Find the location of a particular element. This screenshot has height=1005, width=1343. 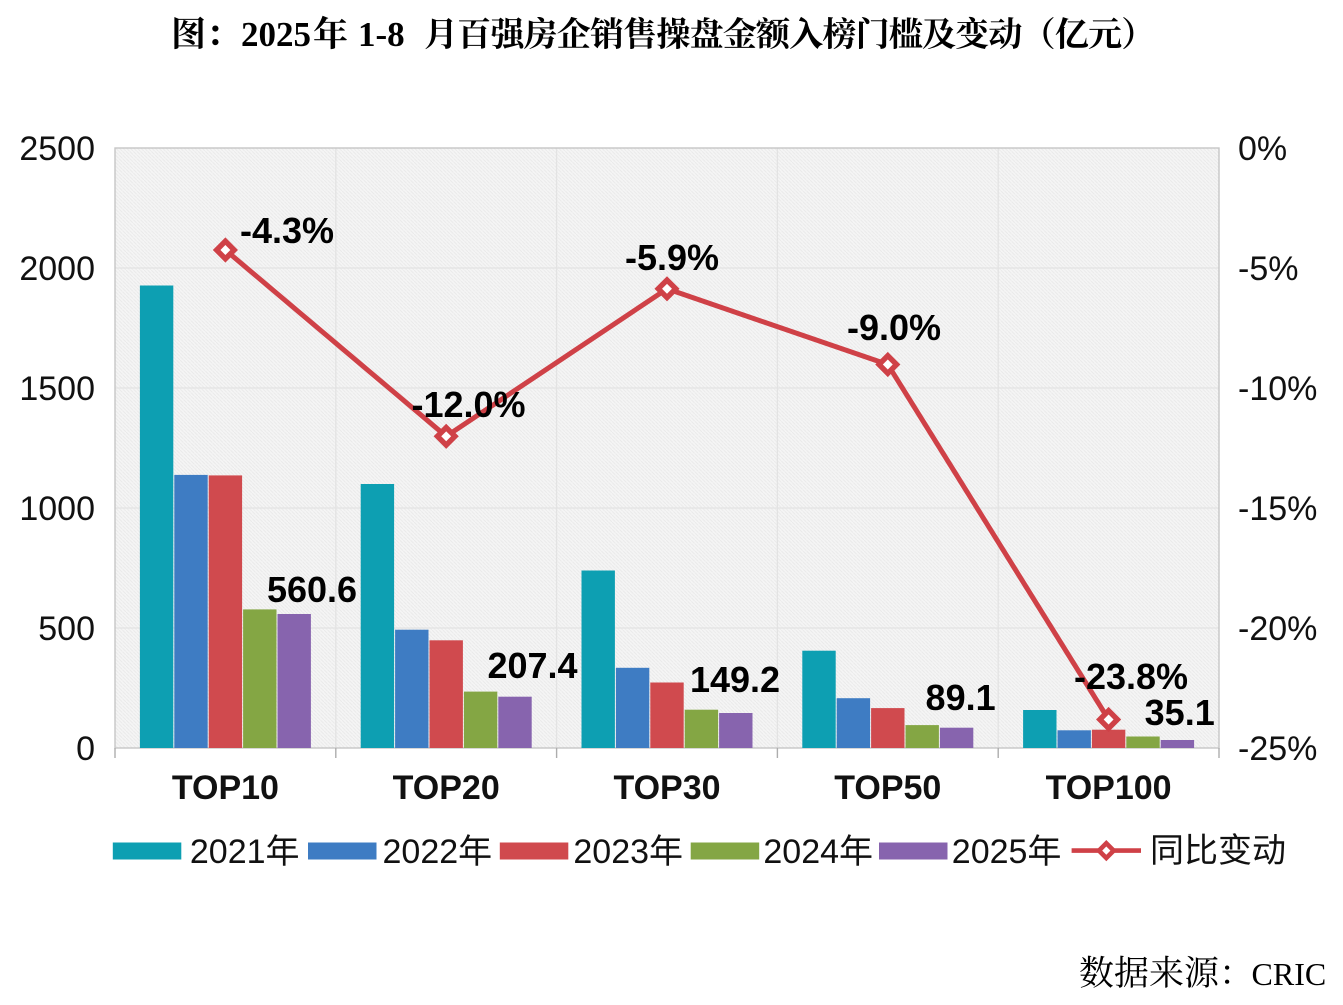

svg-text: 0 is located at coordinates (85, 749).